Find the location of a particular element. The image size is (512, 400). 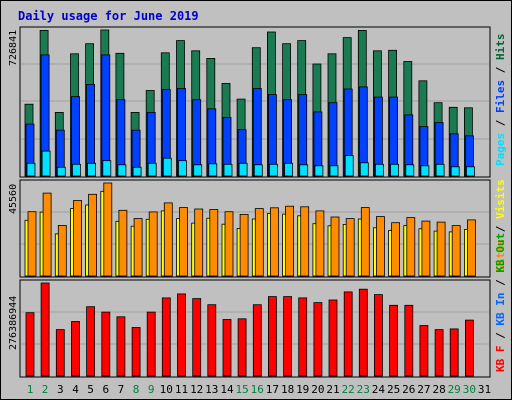

legend-visits-sites: Sites / Visits is located at coordinates (500, 225).